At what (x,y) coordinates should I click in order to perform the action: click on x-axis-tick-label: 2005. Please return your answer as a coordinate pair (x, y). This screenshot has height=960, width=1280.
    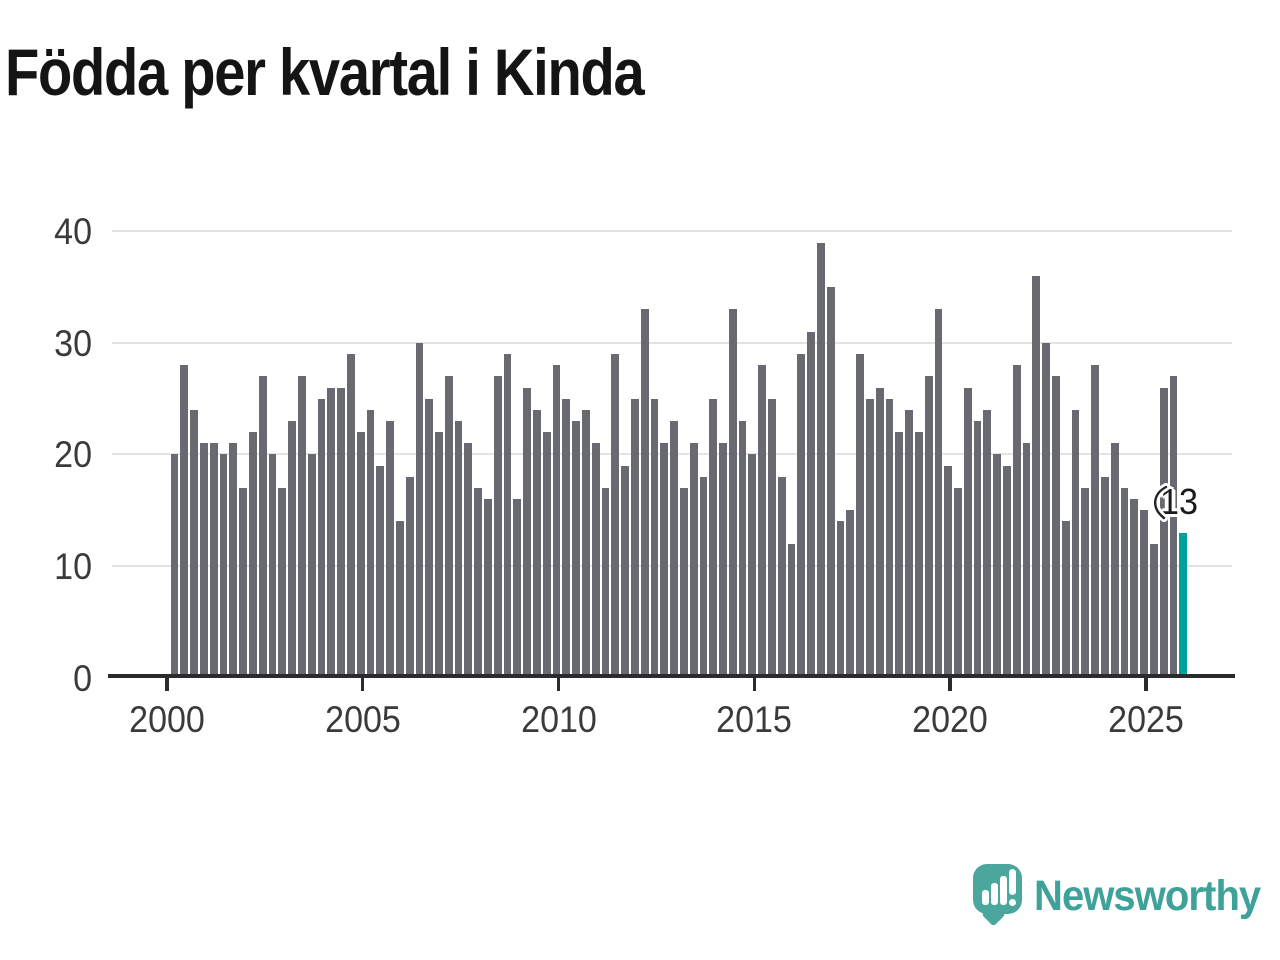
    Looking at the image, I should click on (362, 719).